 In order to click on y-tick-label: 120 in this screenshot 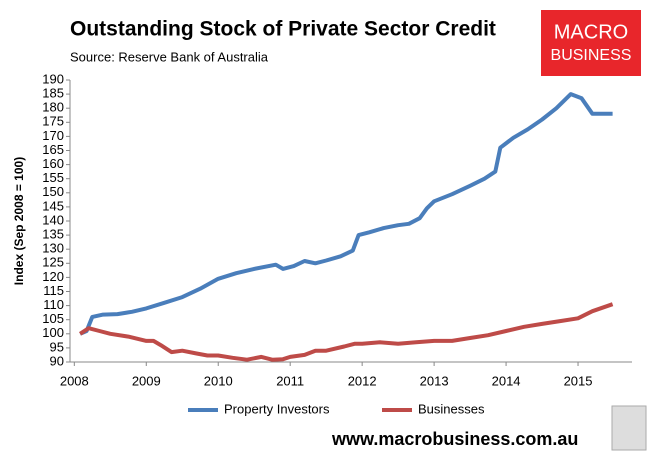, I will do `click(53, 276)`.